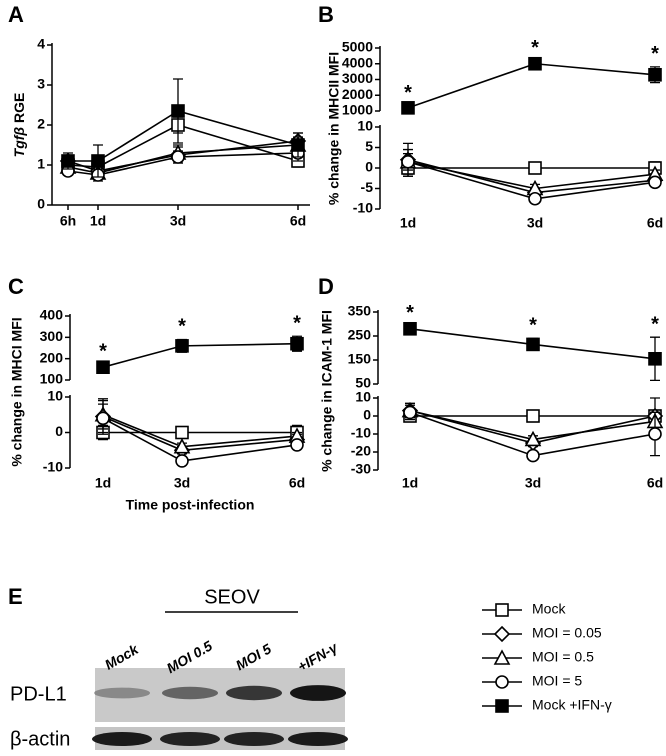 The width and height of the screenshot is (666, 756). I want to click on y-tick-label: -30, so click(361, 469).